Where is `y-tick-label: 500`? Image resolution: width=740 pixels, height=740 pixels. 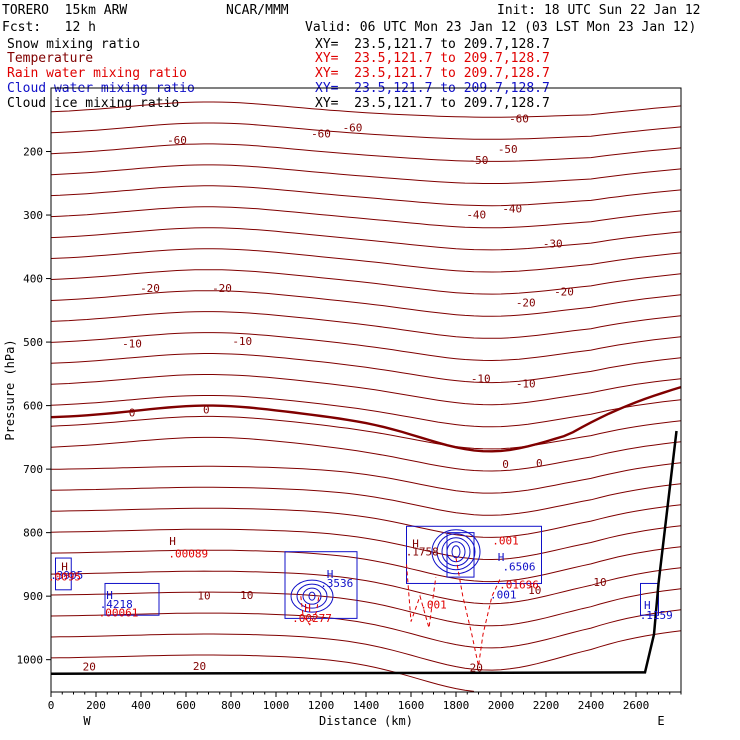
y-tick-label: 500 is located at coordinates (33, 342).